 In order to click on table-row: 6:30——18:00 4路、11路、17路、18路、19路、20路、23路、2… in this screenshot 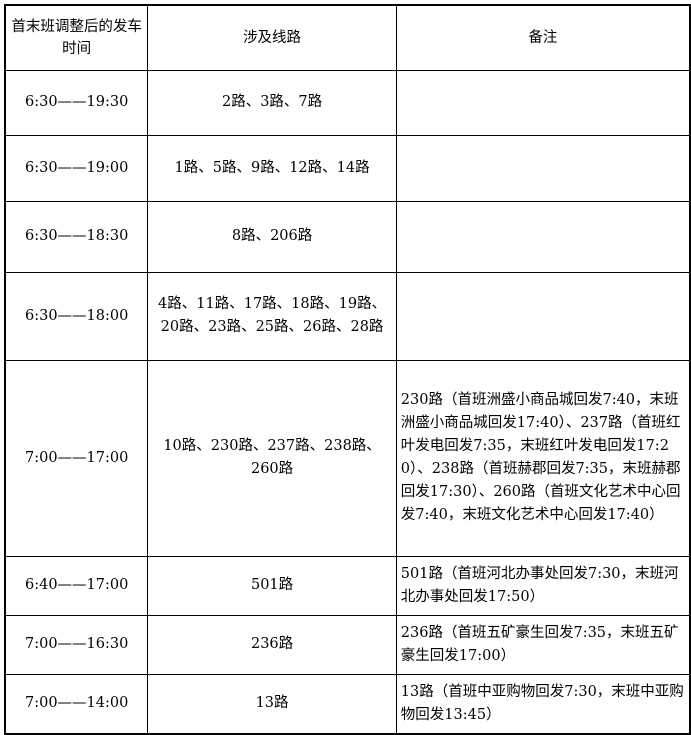, I will do `click(347, 316)`.